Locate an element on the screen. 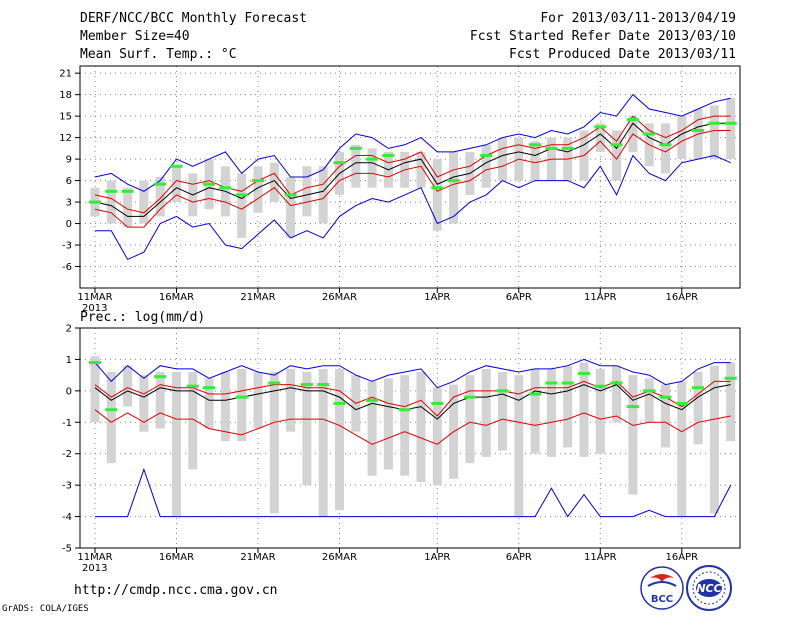  bcc-logo-arc-icon is located at coordinates (662, 584).